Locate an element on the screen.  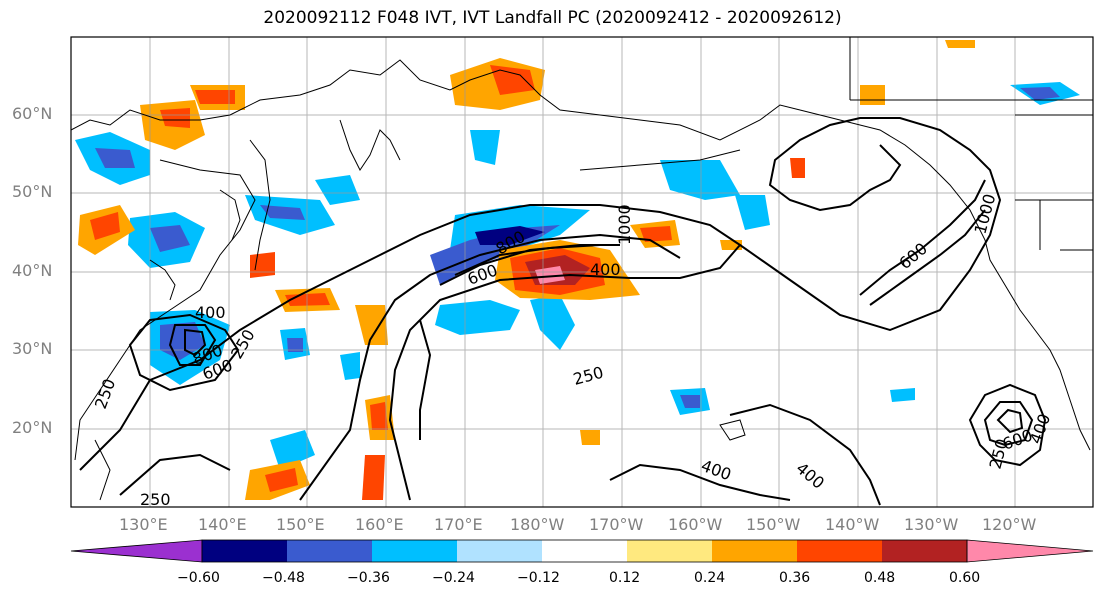
lon-label-170w: 170°W is located at coordinates (616, 524).